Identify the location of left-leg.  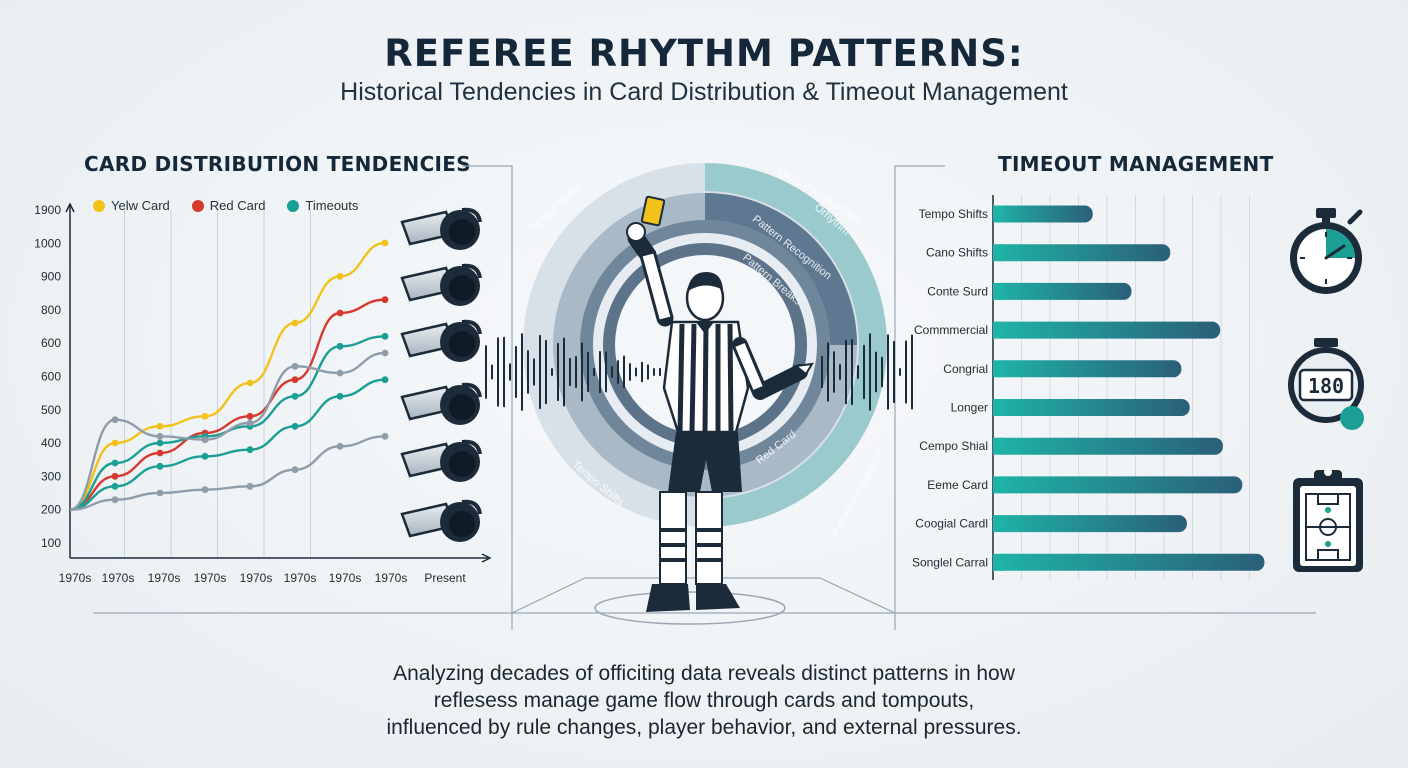
(673, 538).